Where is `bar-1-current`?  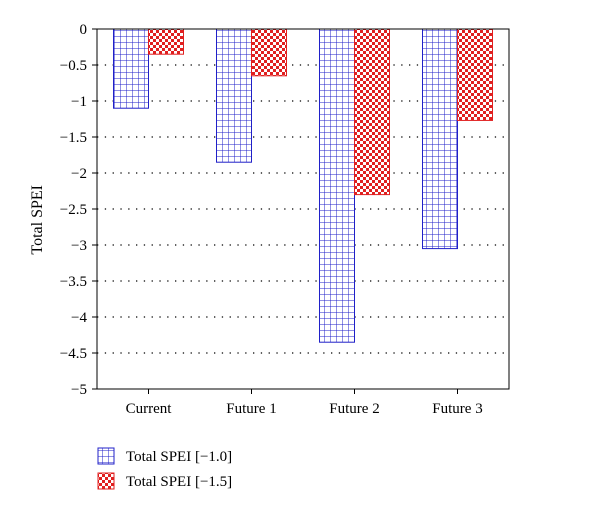
bar-1-current is located at coordinates (131, 68).